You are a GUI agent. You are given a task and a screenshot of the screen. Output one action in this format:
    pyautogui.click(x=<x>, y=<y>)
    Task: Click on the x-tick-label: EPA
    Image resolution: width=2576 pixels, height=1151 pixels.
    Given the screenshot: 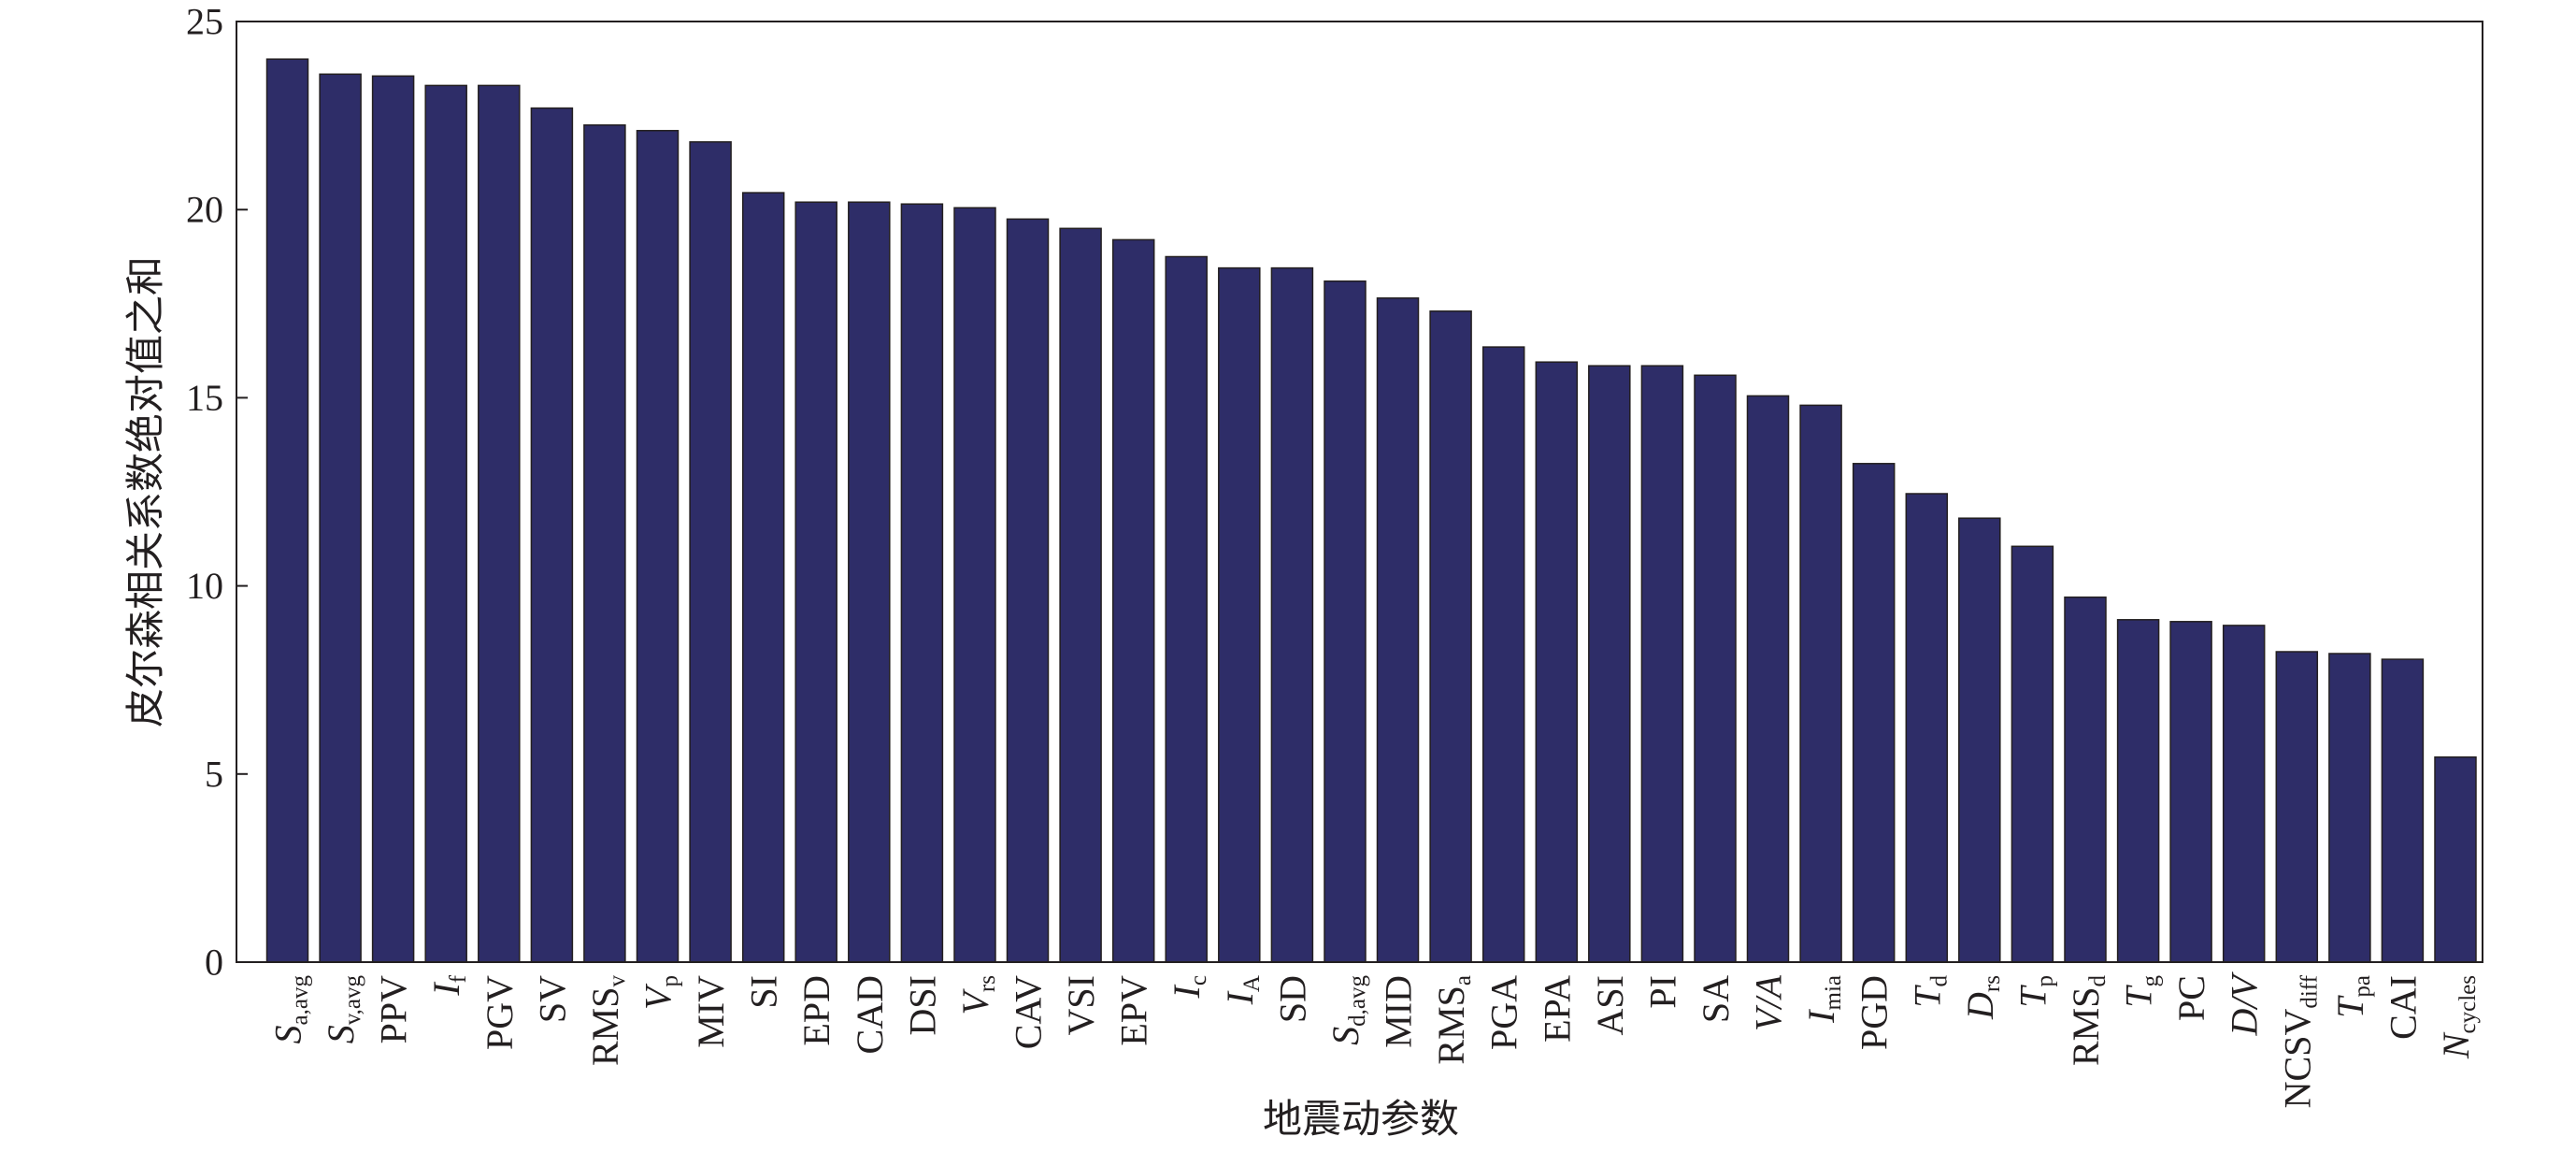 What is the action you would take?
    pyautogui.click(x=1557, y=1009)
    